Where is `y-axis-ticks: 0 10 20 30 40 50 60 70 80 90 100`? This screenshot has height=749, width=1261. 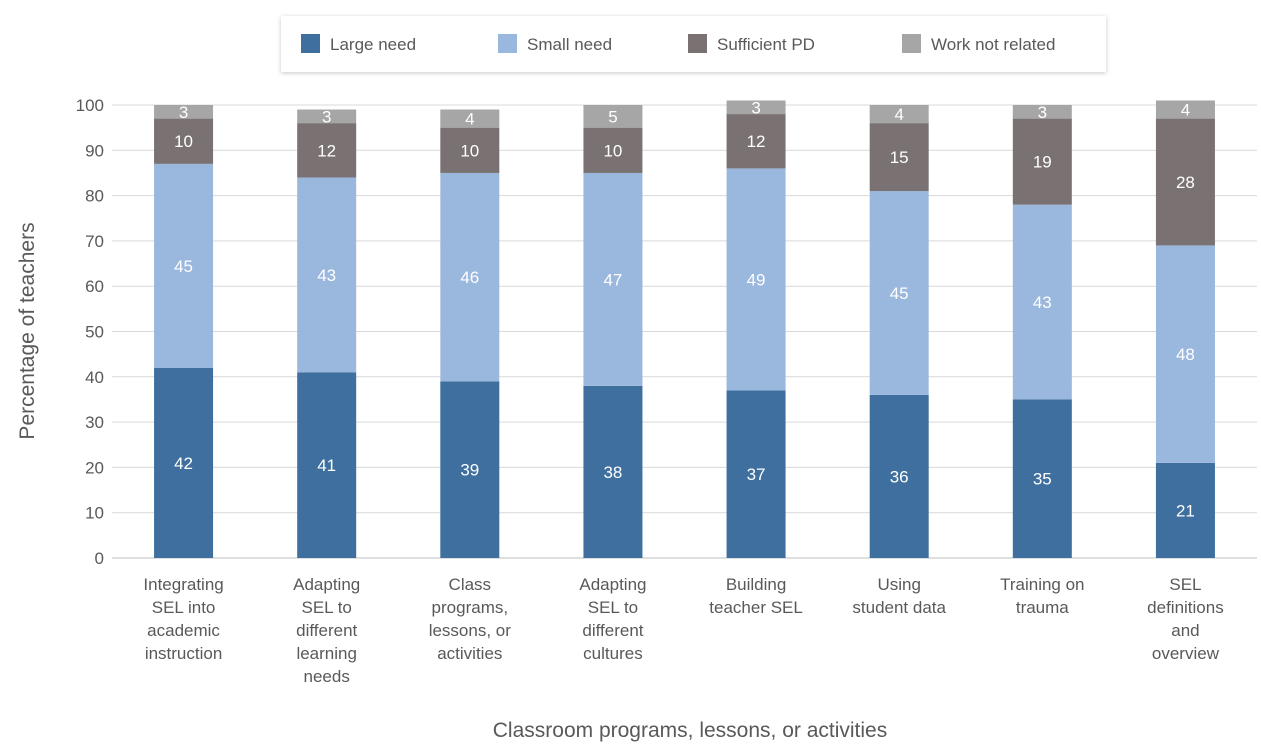 y-axis-ticks: 0 10 20 30 40 50 60 70 80 90 100 is located at coordinates (90, 332).